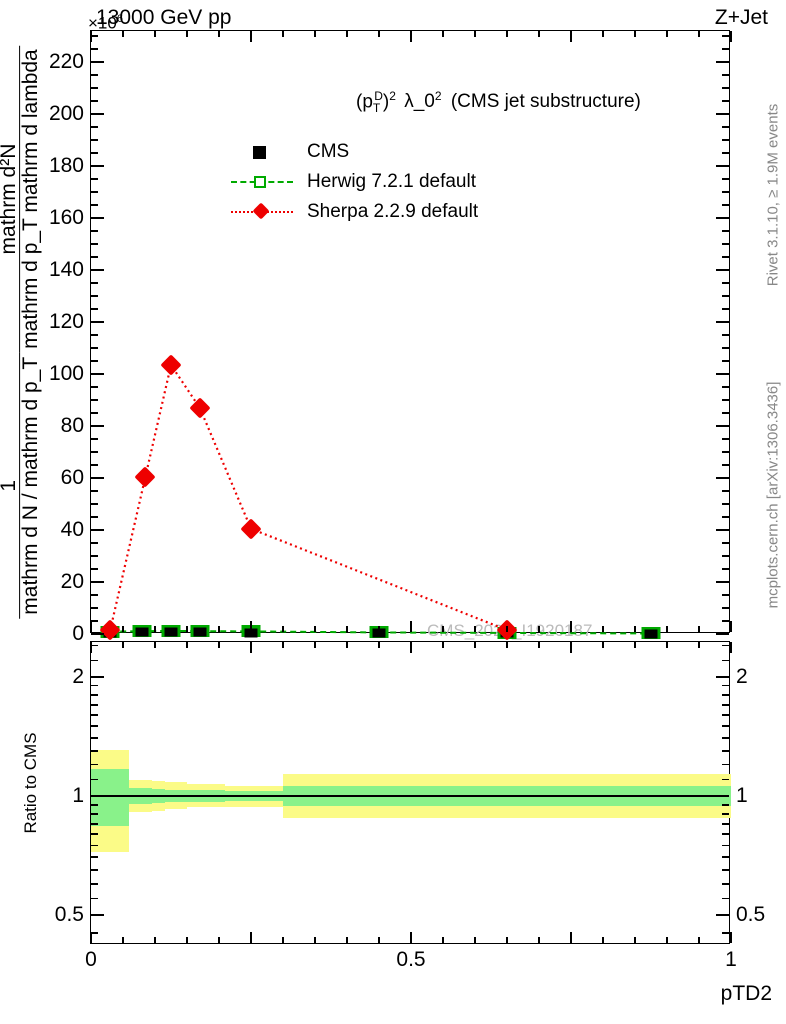  Describe the element at coordinates (72, 426) in the screenshot. I see `y-tick-label: 80` at that location.